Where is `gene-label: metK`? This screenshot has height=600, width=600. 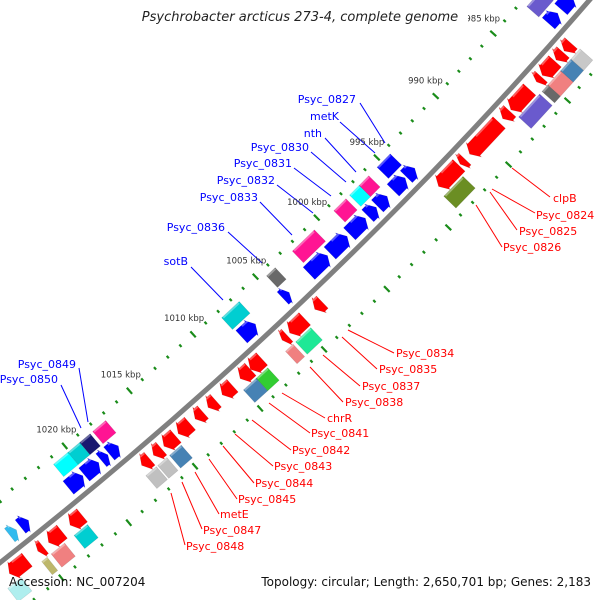 gene-label: metK is located at coordinates (325, 116).